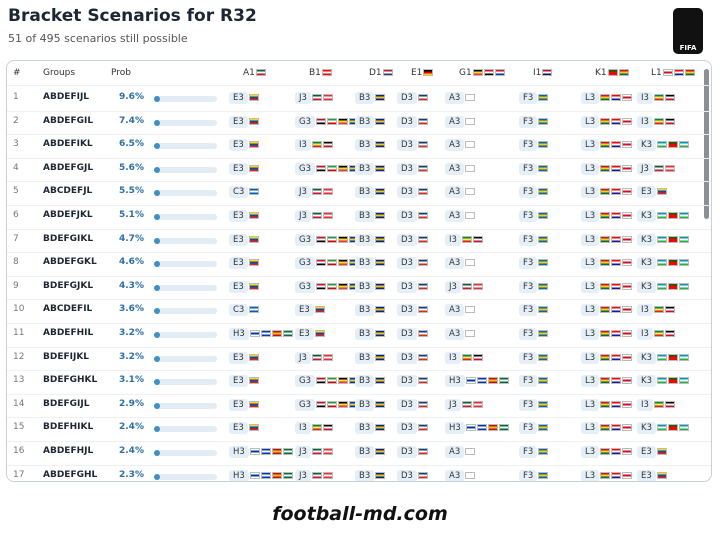  What do you see at coordinates (534, 216) in the screenshot?
I see `pick-cell: F3` at bounding box center [534, 216].